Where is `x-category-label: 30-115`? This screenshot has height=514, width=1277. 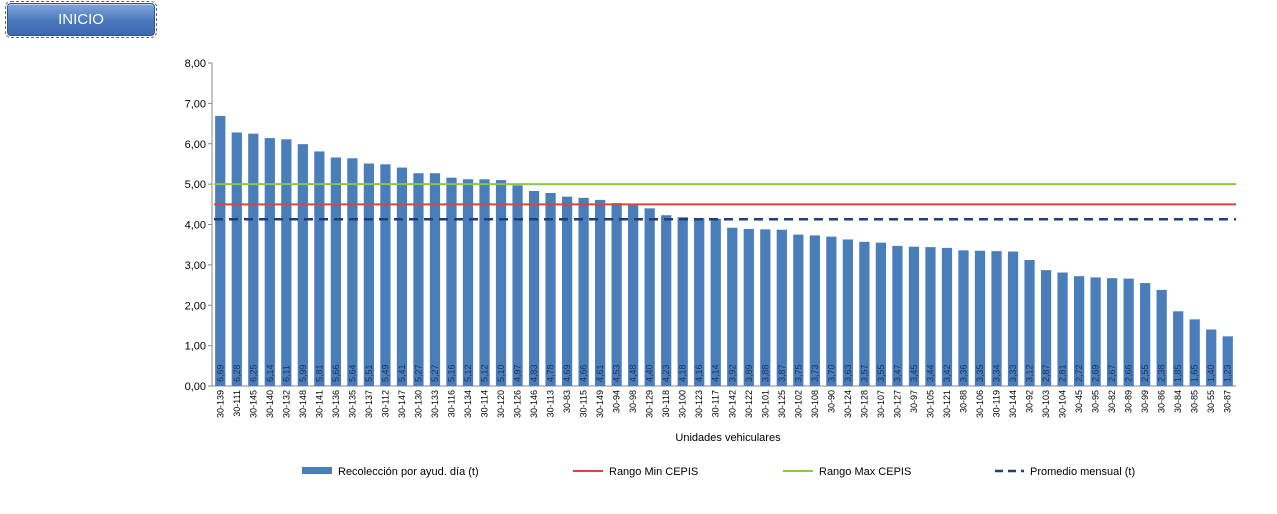 x-category-label: 30-115 is located at coordinates (584, 403).